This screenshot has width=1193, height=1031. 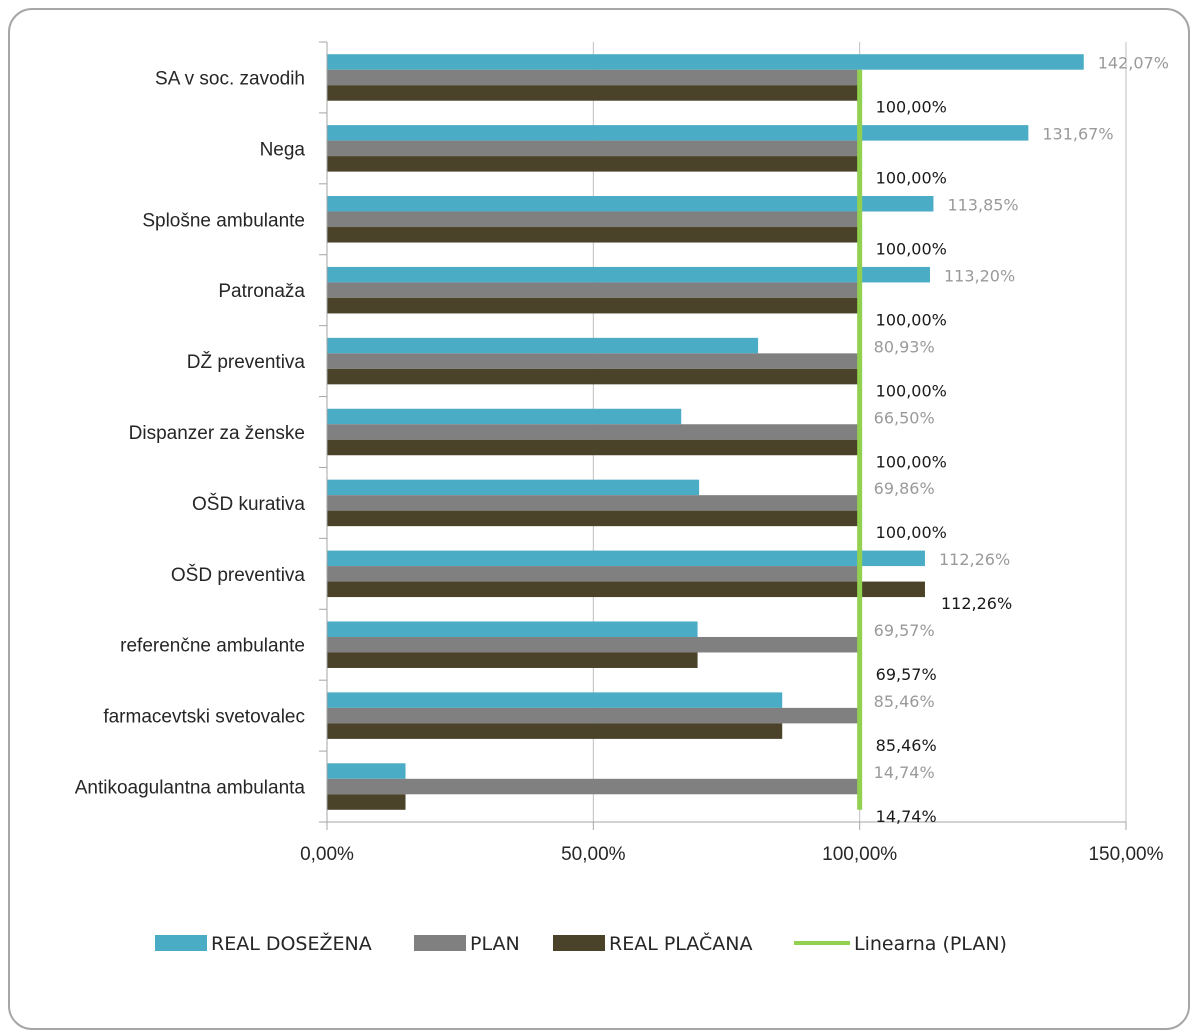 What do you see at coordinates (1125, 854) in the screenshot?
I see `x-tick-label: 150,00%` at bounding box center [1125, 854].